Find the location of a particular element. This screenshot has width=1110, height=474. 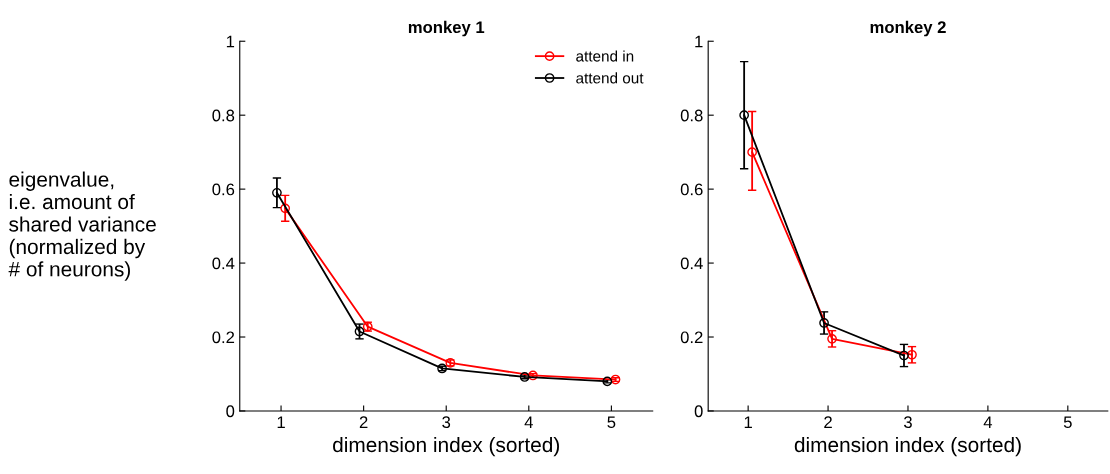

chart-title: monkey 1 is located at coordinates (446, 28).